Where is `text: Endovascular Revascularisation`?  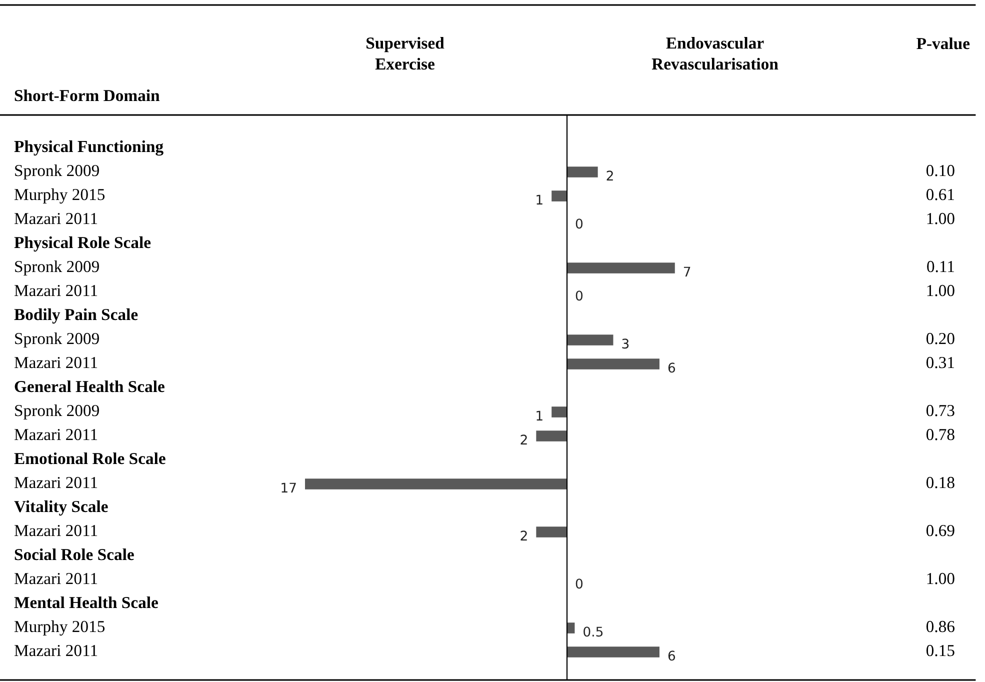 text: Endovascular Revascularisation is located at coordinates (715, 53).